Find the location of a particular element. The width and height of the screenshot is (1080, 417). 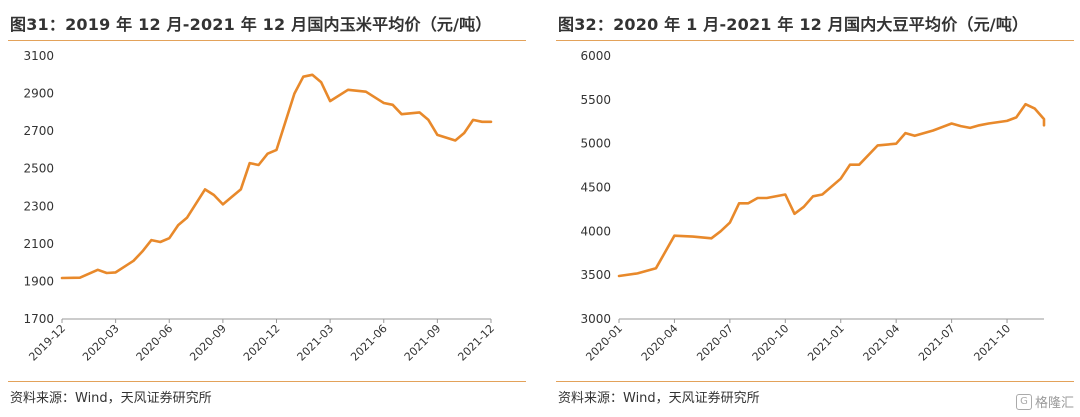

chart-title: 图32：2020 年 1 月-2021 年 12 月国内大豆平均价（元/吨） is located at coordinates (793, 24).